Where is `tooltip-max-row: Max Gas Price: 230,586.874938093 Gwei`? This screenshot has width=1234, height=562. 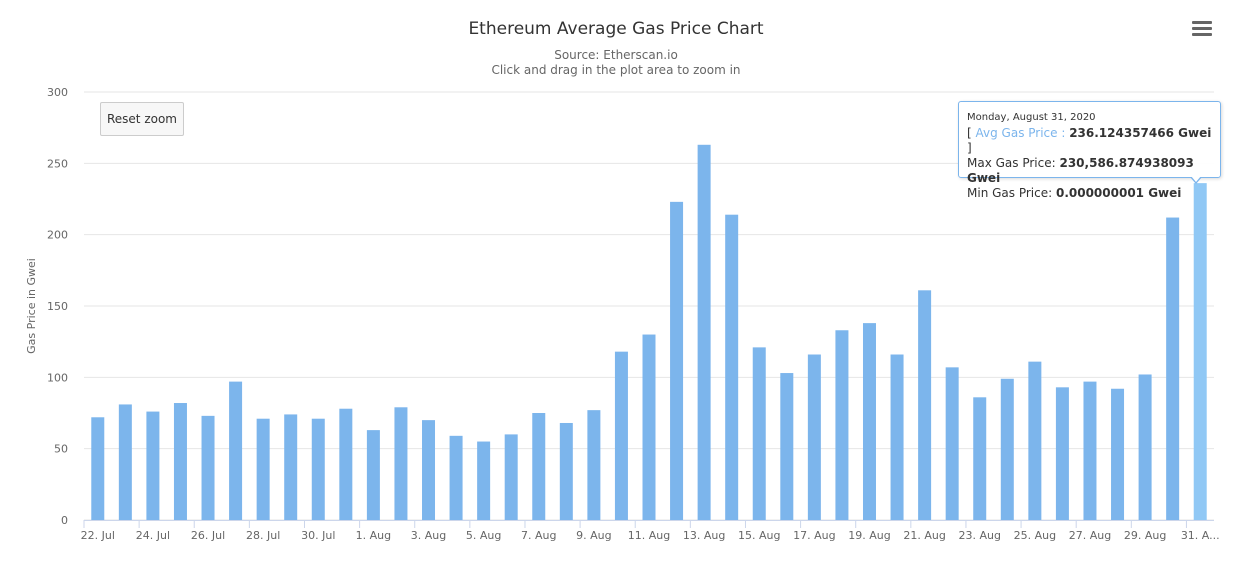 tooltip-max-row: Max Gas Price: 230,586.874938093 Gwei is located at coordinates (1089, 171).